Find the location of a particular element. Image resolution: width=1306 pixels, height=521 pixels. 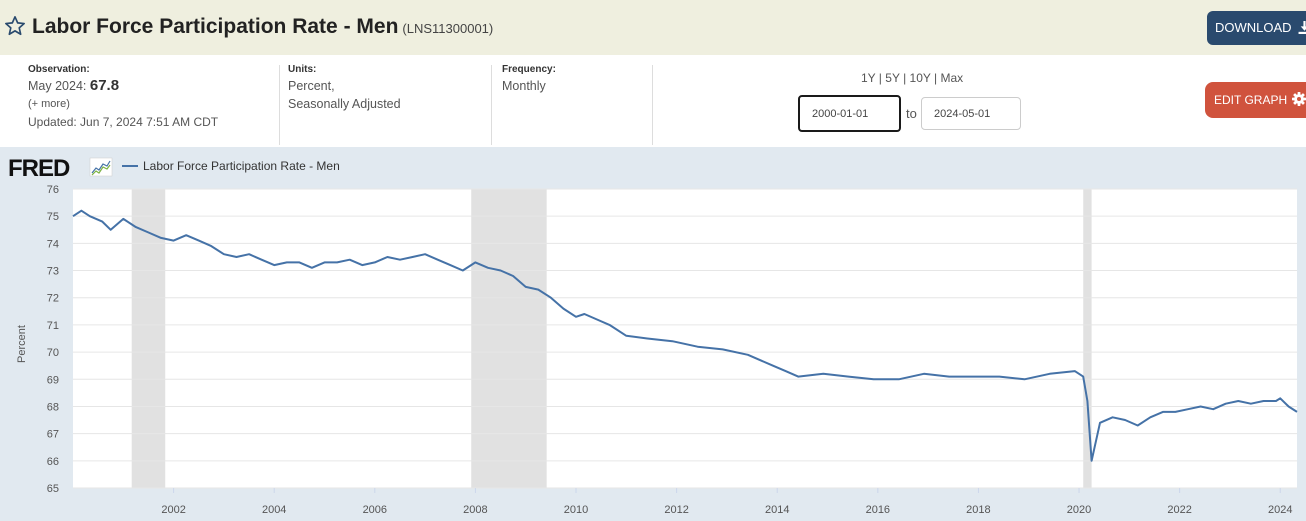

x-tick-label: 2002 is located at coordinates (173, 510).